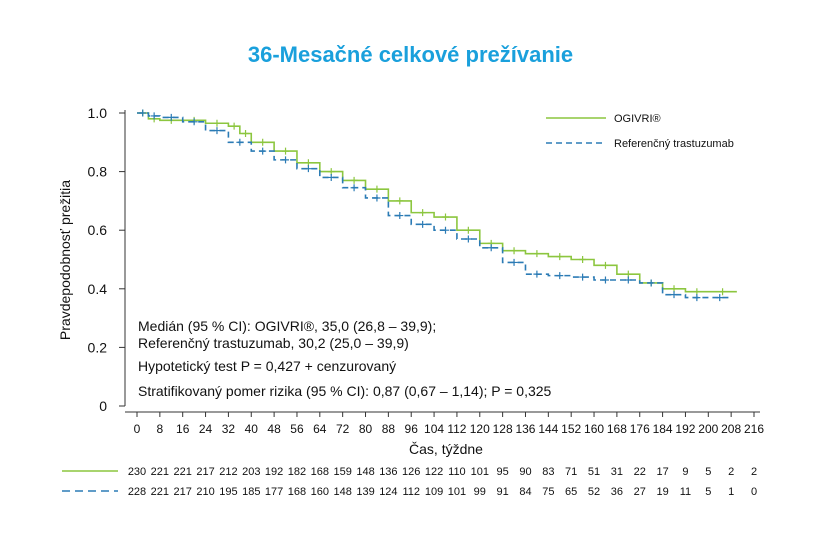 The height and width of the screenshot is (541, 821). What do you see at coordinates (251, 472) in the screenshot?
I see `risk-count-ogivri: 203` at bounding box center [251, 472].